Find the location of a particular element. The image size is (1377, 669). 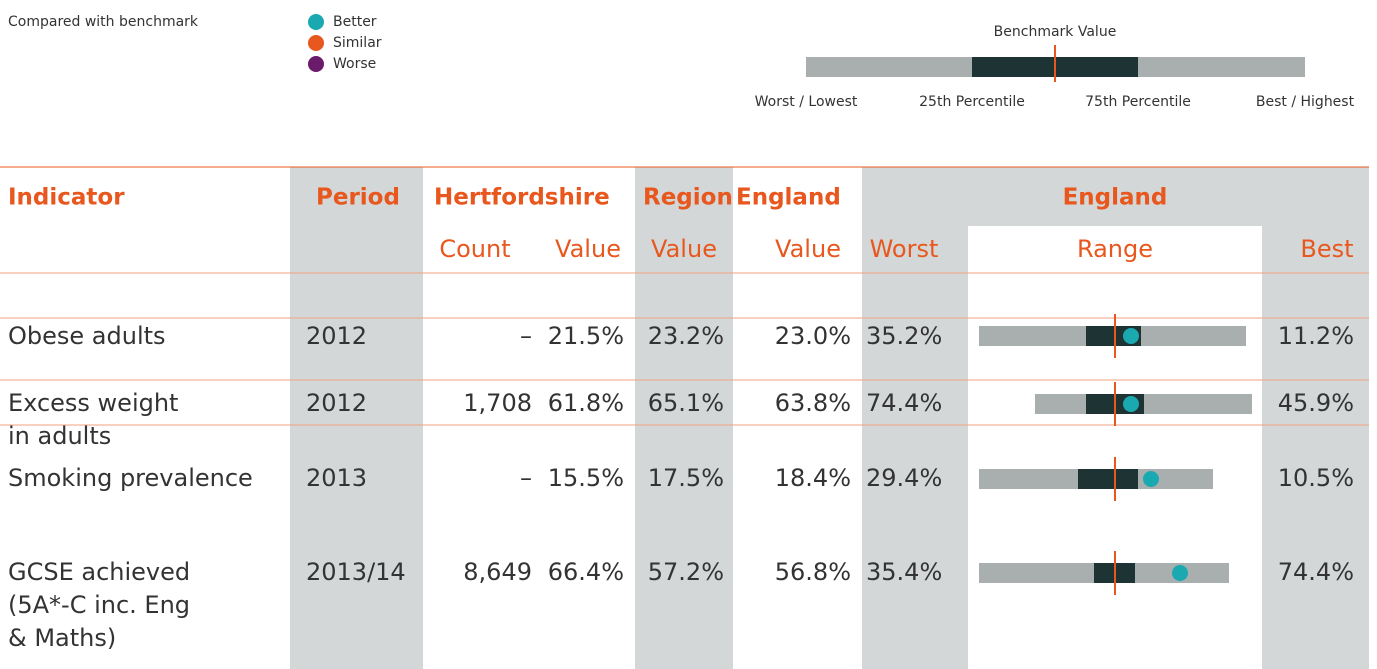

column-subheader: Worst is located at coordinates (904, 249).